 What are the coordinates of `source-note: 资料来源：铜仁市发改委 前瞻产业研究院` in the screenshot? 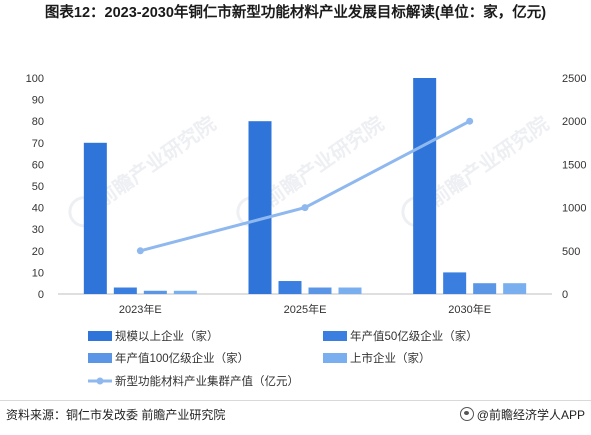 It's located at (116, 415).